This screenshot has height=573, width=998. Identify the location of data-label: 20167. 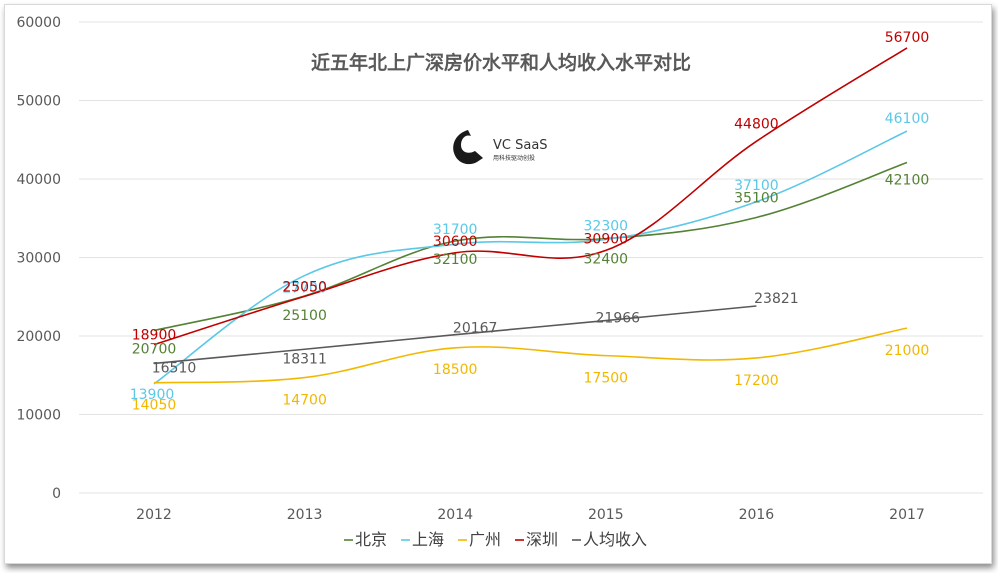
(475, 329).